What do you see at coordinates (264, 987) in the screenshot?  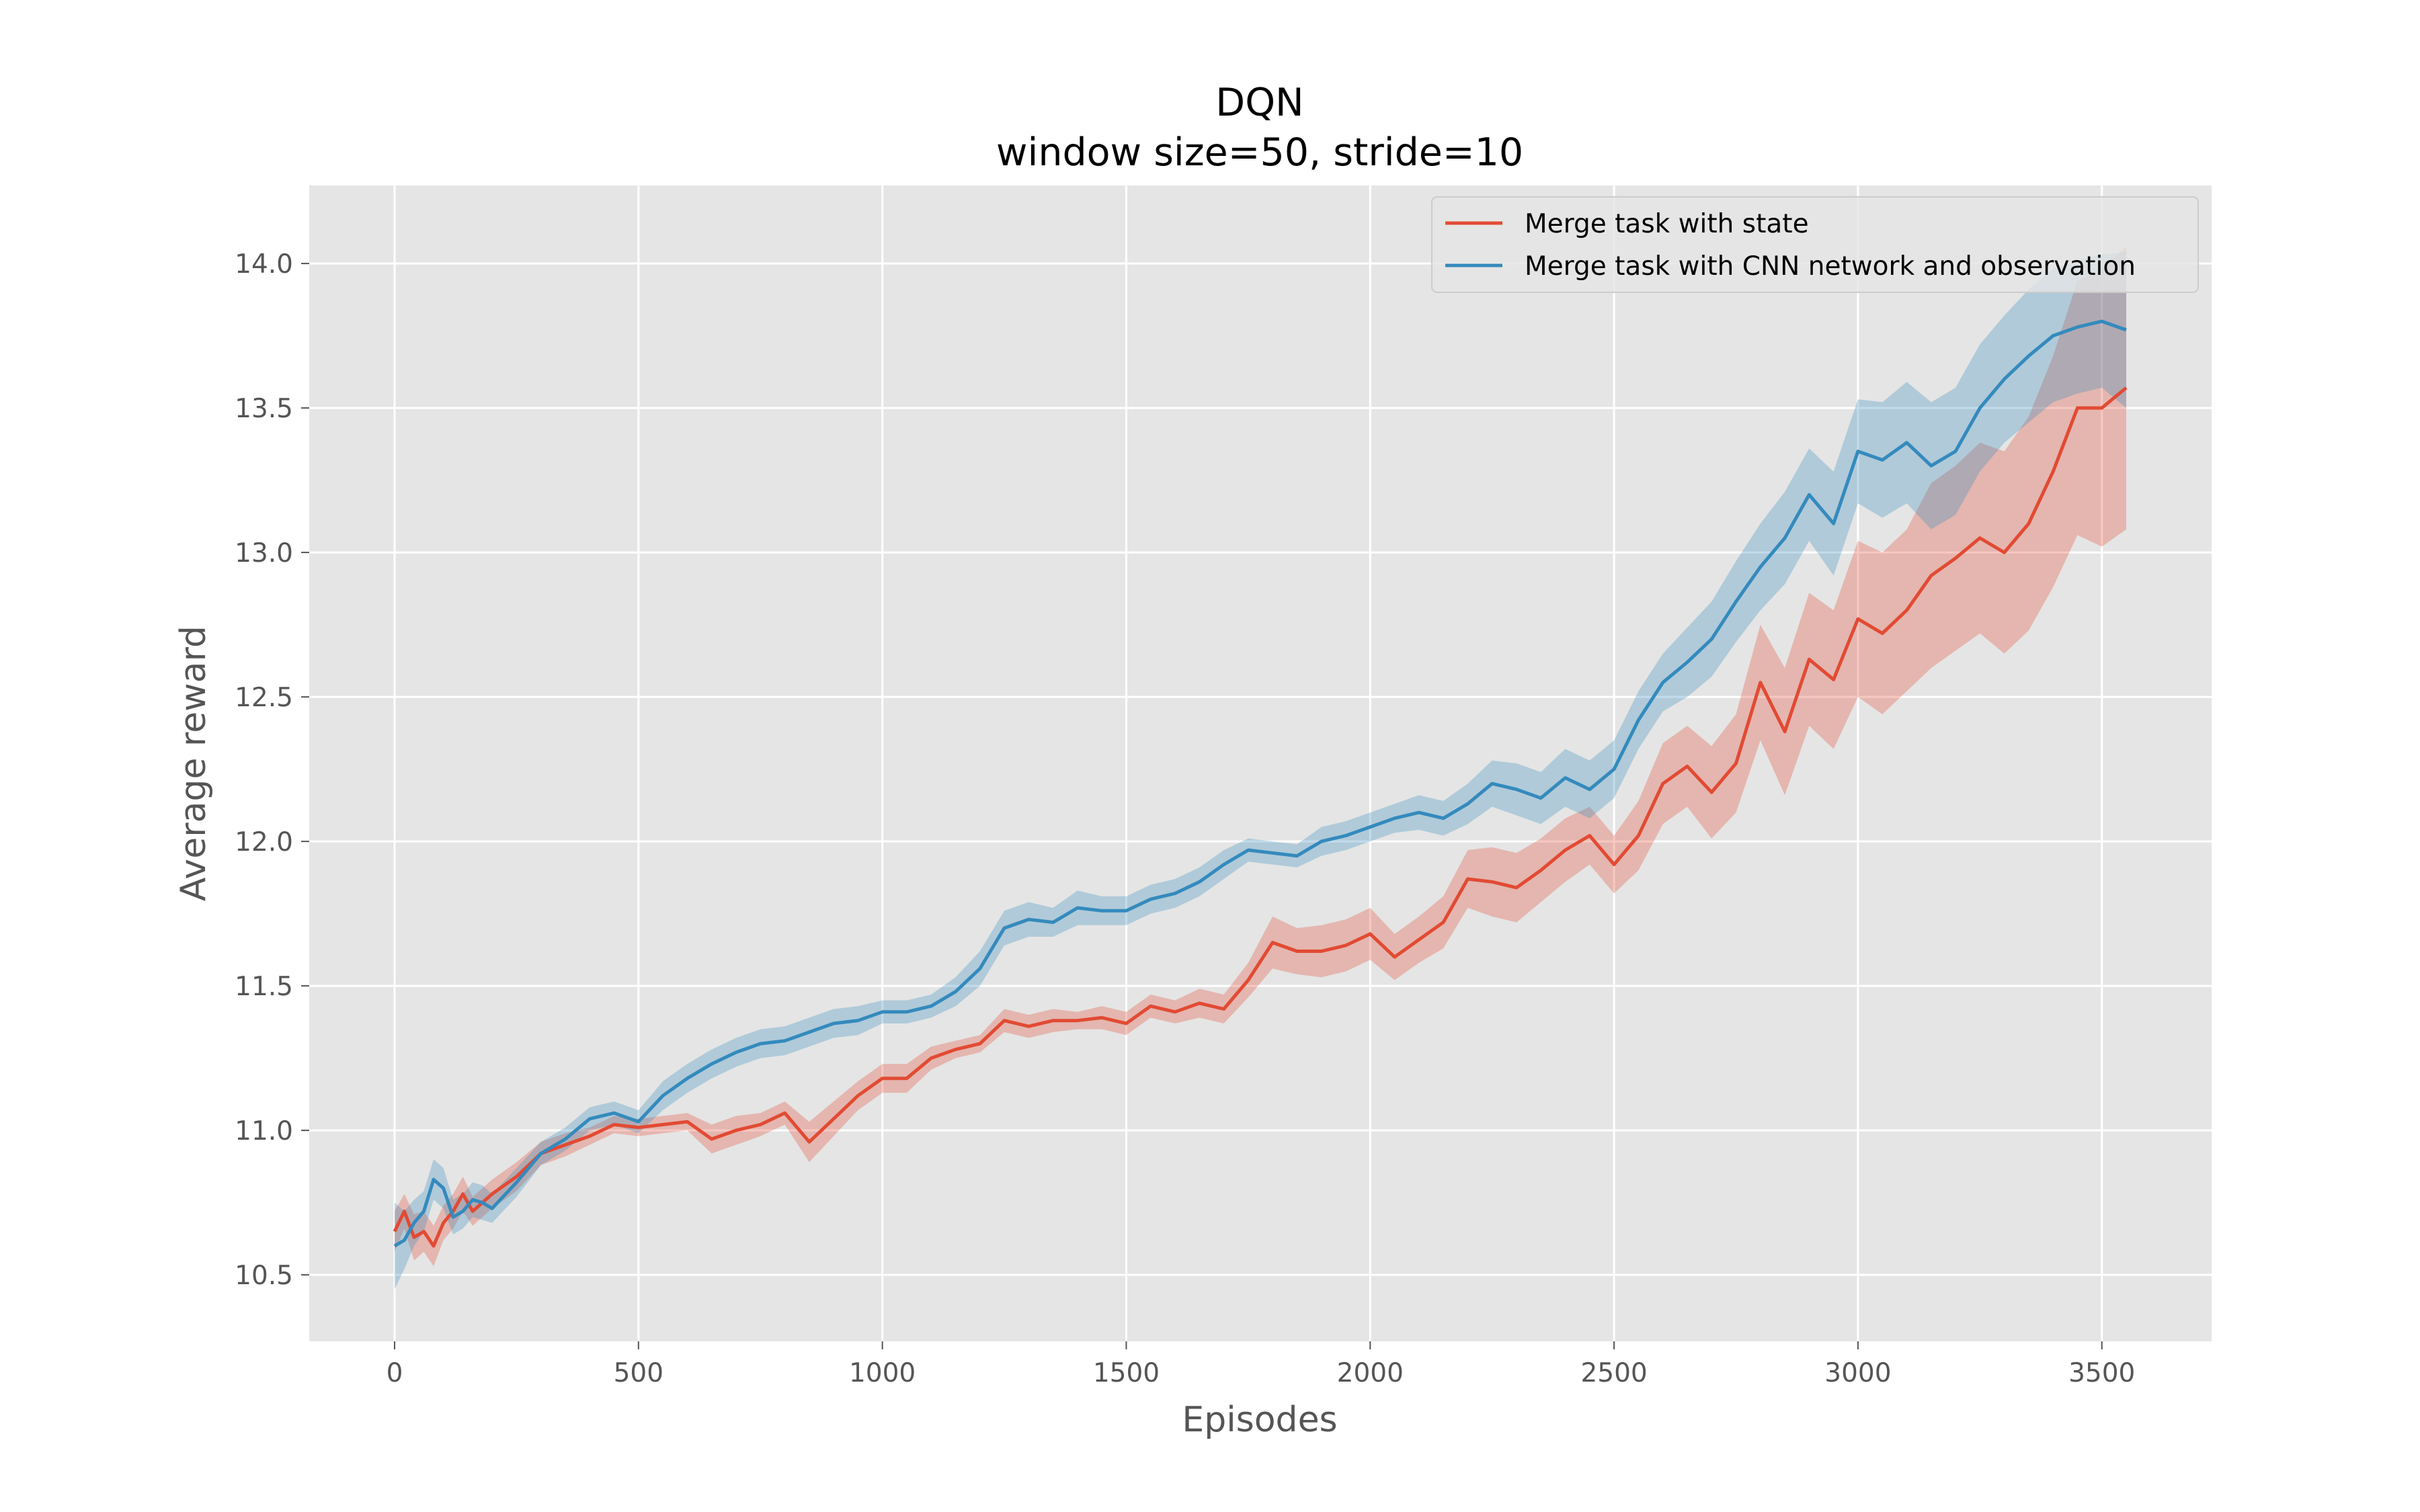 I see `y-tick-label: 11.5` at bounding box center [264, 987].